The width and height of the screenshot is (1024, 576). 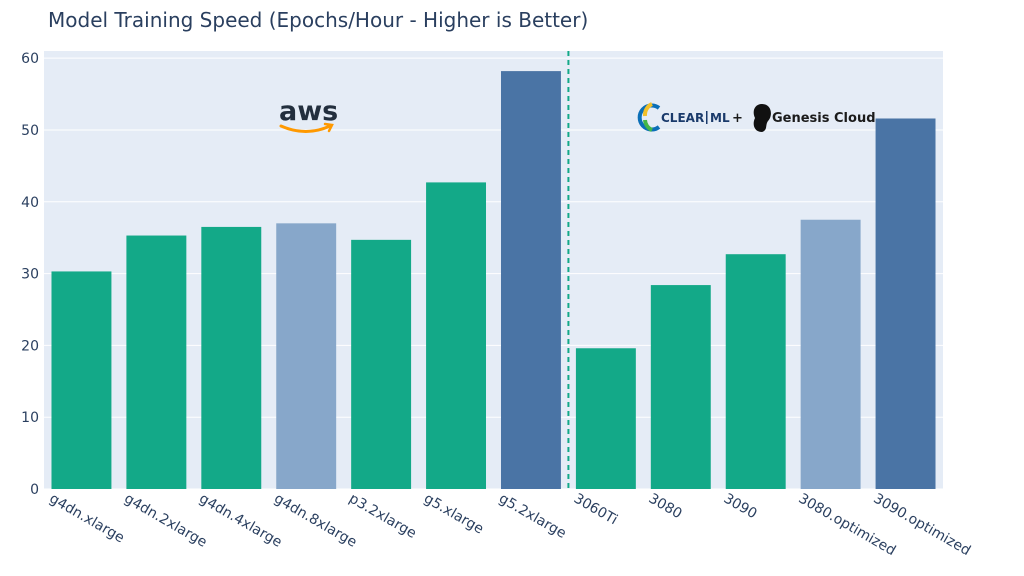 I want to click on x-tick-label: g4dn.4xlarge, so click(x=240, y=521).